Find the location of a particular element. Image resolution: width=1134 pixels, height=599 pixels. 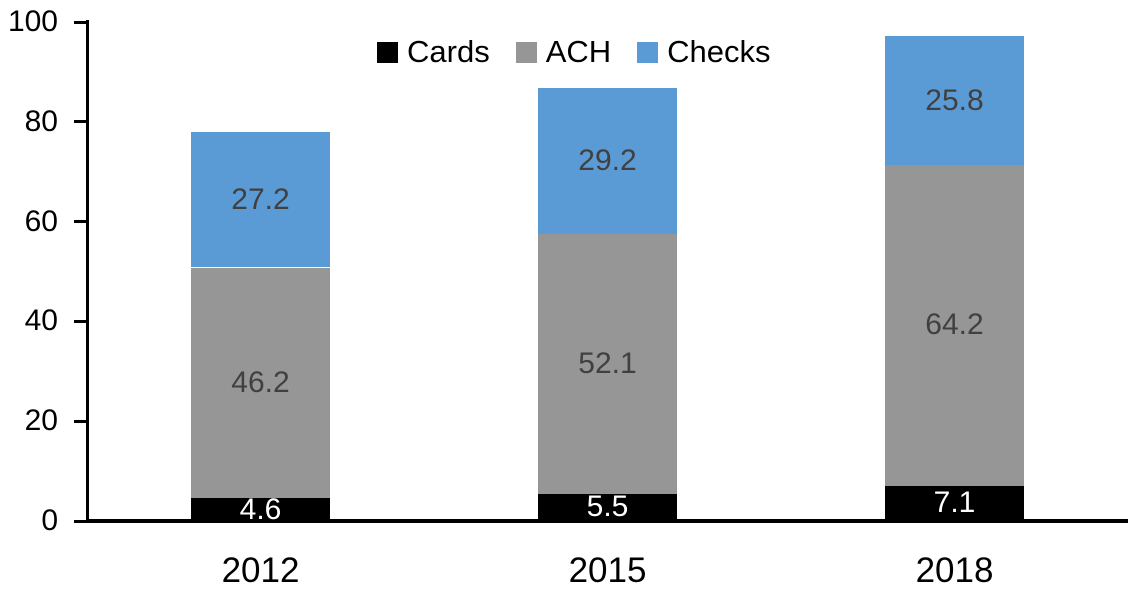

bar-value-label: 64.2 is located at coordinates (954, 325).